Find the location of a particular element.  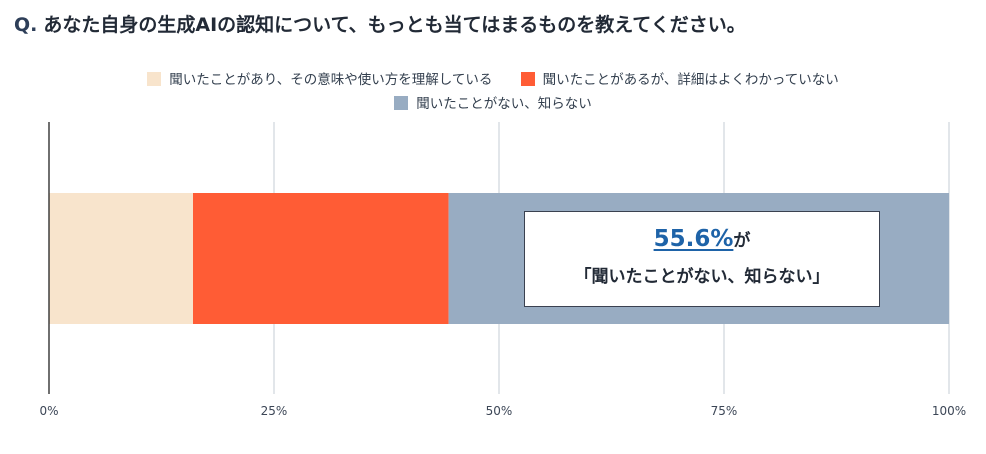

legend-label-unknown: 聞いたことがない、知らない is located at coordinates (504, 104).